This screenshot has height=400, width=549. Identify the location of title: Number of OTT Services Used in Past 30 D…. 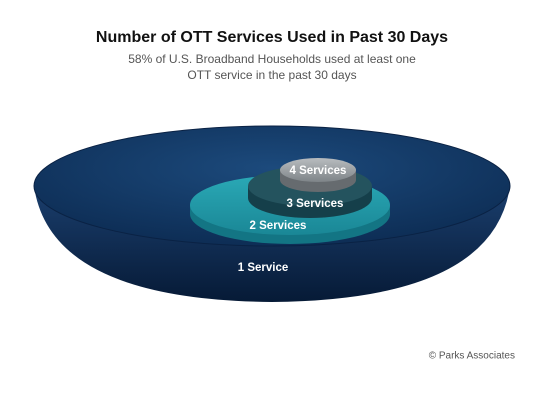
(272, 37).